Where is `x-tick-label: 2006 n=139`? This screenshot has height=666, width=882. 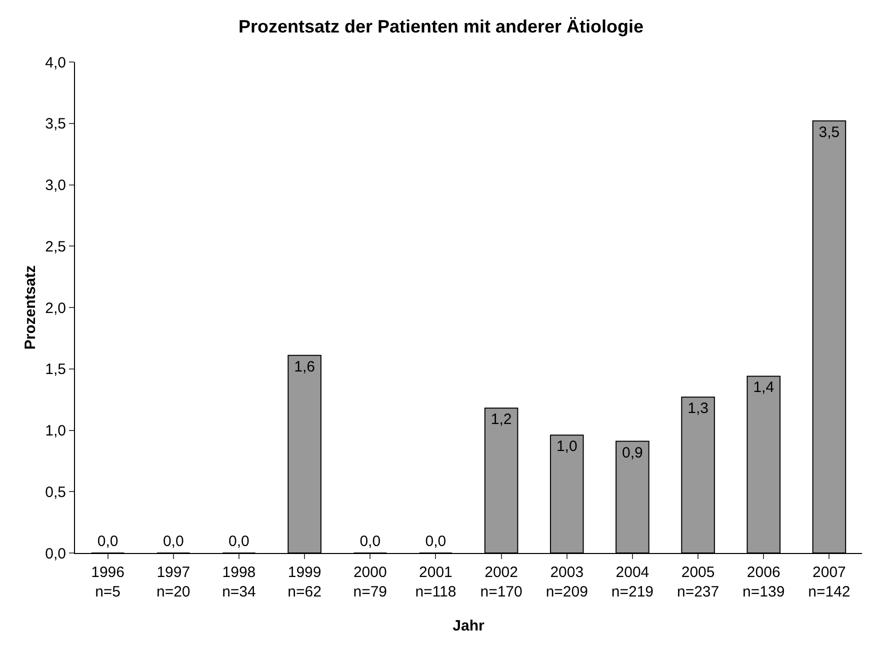 x-tick-label: 2006 n=139 is located at coordinates (763, 582).